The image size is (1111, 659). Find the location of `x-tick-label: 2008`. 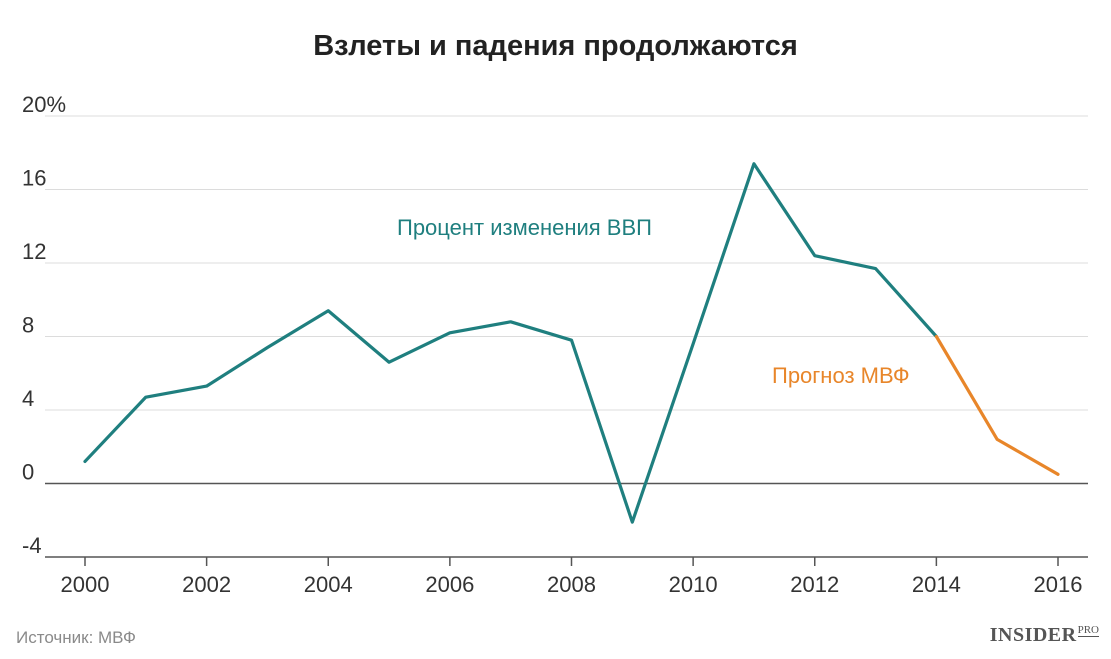

x-tick-label: 2008 is located at coordinates (571, 584).